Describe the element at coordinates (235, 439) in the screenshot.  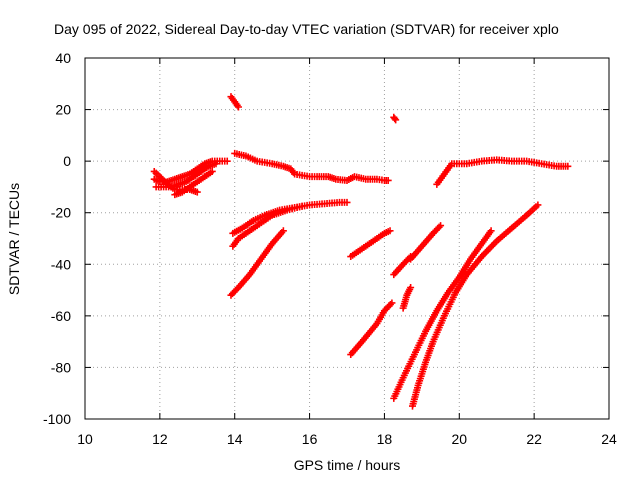
I see `x-tick-label: 14` at that location.